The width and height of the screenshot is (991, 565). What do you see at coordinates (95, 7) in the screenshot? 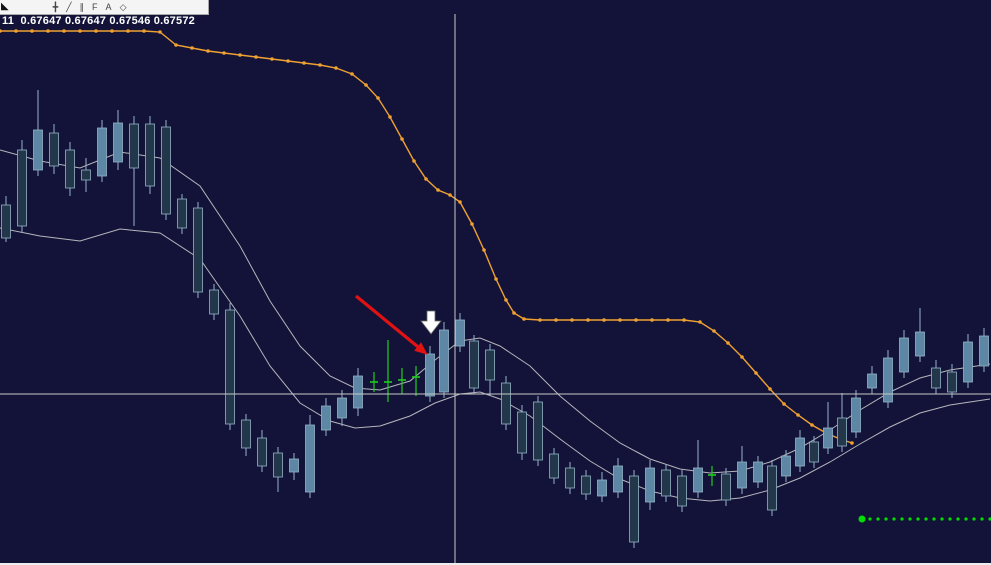
I see `fibonacci-tool-icon: F` at bounding box center [95, 7].